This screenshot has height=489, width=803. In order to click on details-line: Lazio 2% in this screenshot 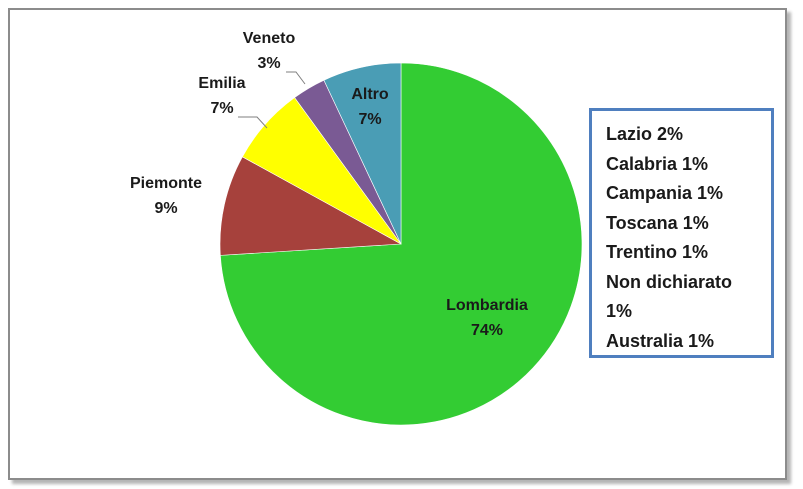, I will do `click(645, 134)`.